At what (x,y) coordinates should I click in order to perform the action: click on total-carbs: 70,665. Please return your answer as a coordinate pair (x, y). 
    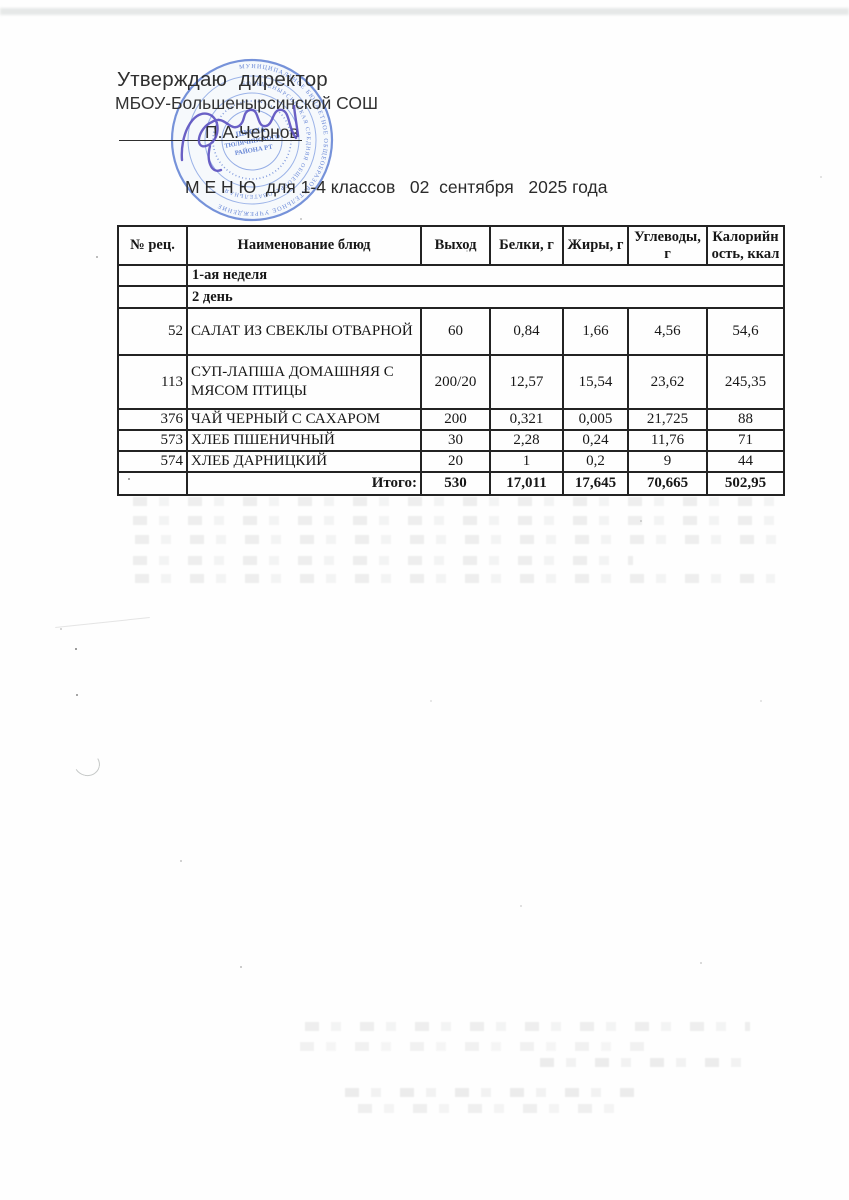
    Looking at the image, I should click on (667, 483).